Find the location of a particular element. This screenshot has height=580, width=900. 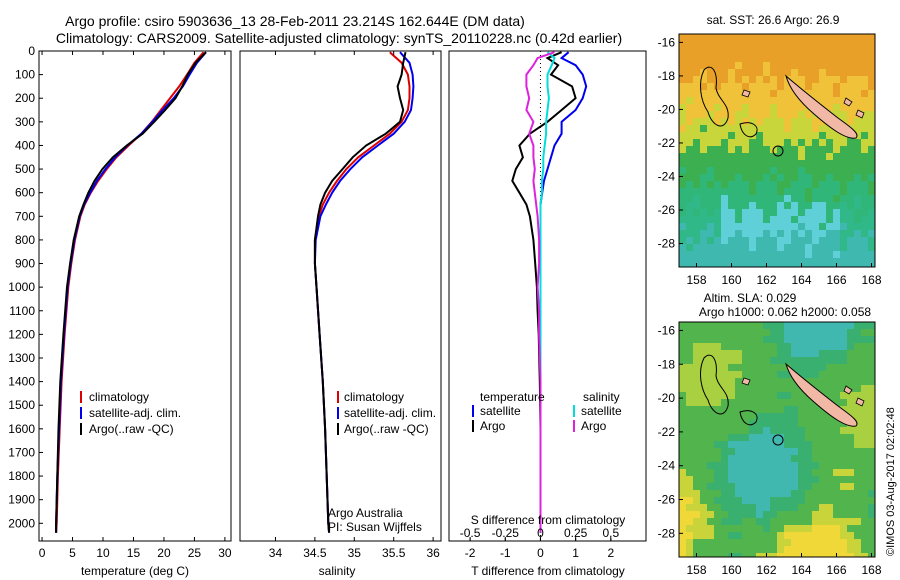

new-caledonia-island is located at coordinates (821, 106).